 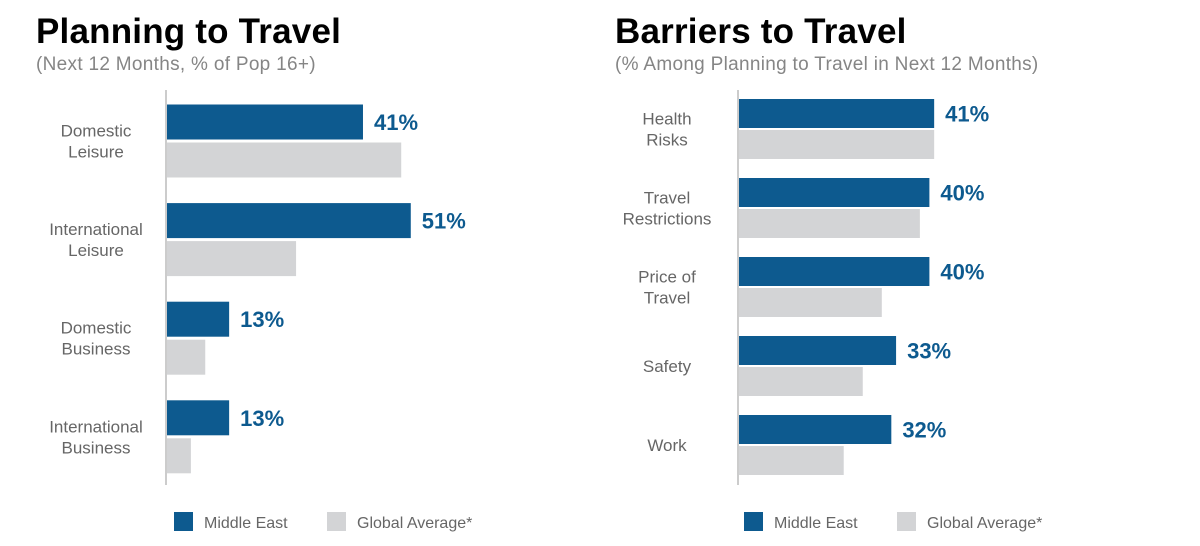 I want to click on value-label: 33%, so click(x=929, y=351).